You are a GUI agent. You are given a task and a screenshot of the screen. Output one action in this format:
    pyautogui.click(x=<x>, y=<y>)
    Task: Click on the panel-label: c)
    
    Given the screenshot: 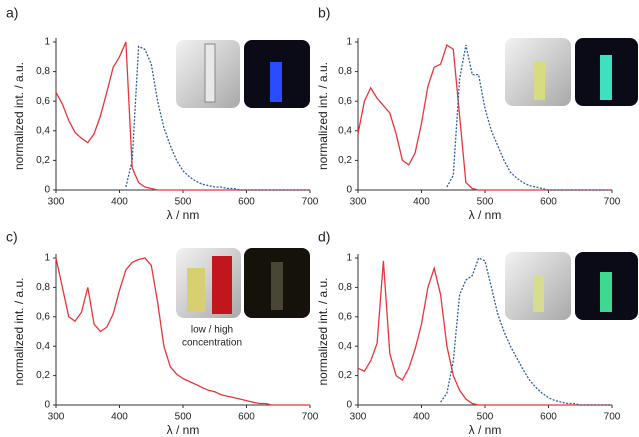 What is the action you would take?
    pyautogui.click(x=12, y=237)
    